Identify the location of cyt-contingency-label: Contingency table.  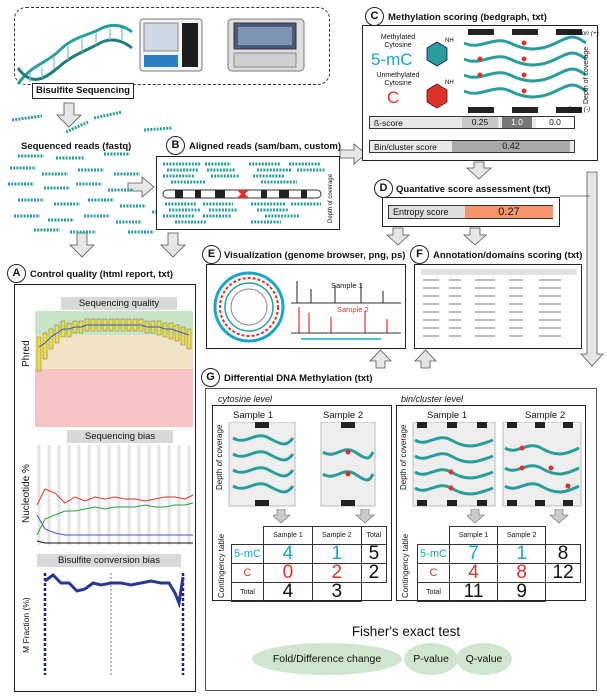
(221, 565).